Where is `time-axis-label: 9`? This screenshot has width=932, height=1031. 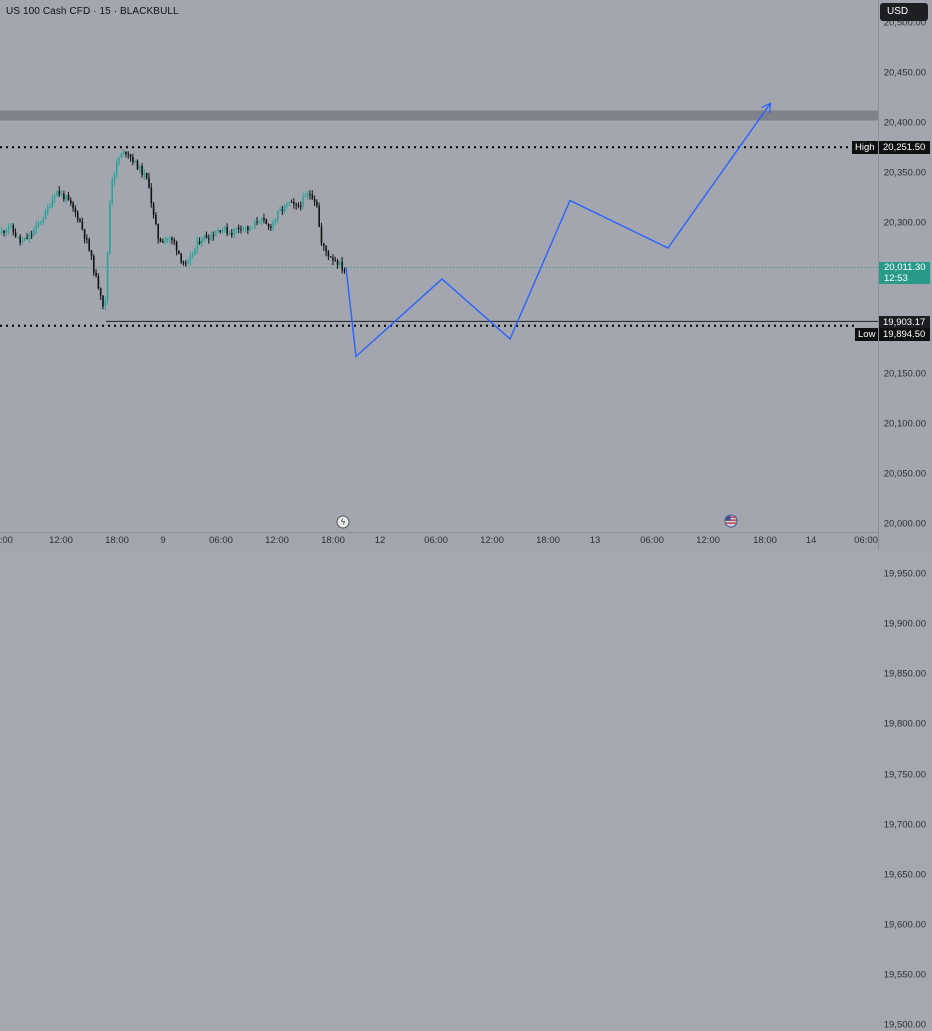 time-axis-label: 9 is located at coordinates (163, 540).